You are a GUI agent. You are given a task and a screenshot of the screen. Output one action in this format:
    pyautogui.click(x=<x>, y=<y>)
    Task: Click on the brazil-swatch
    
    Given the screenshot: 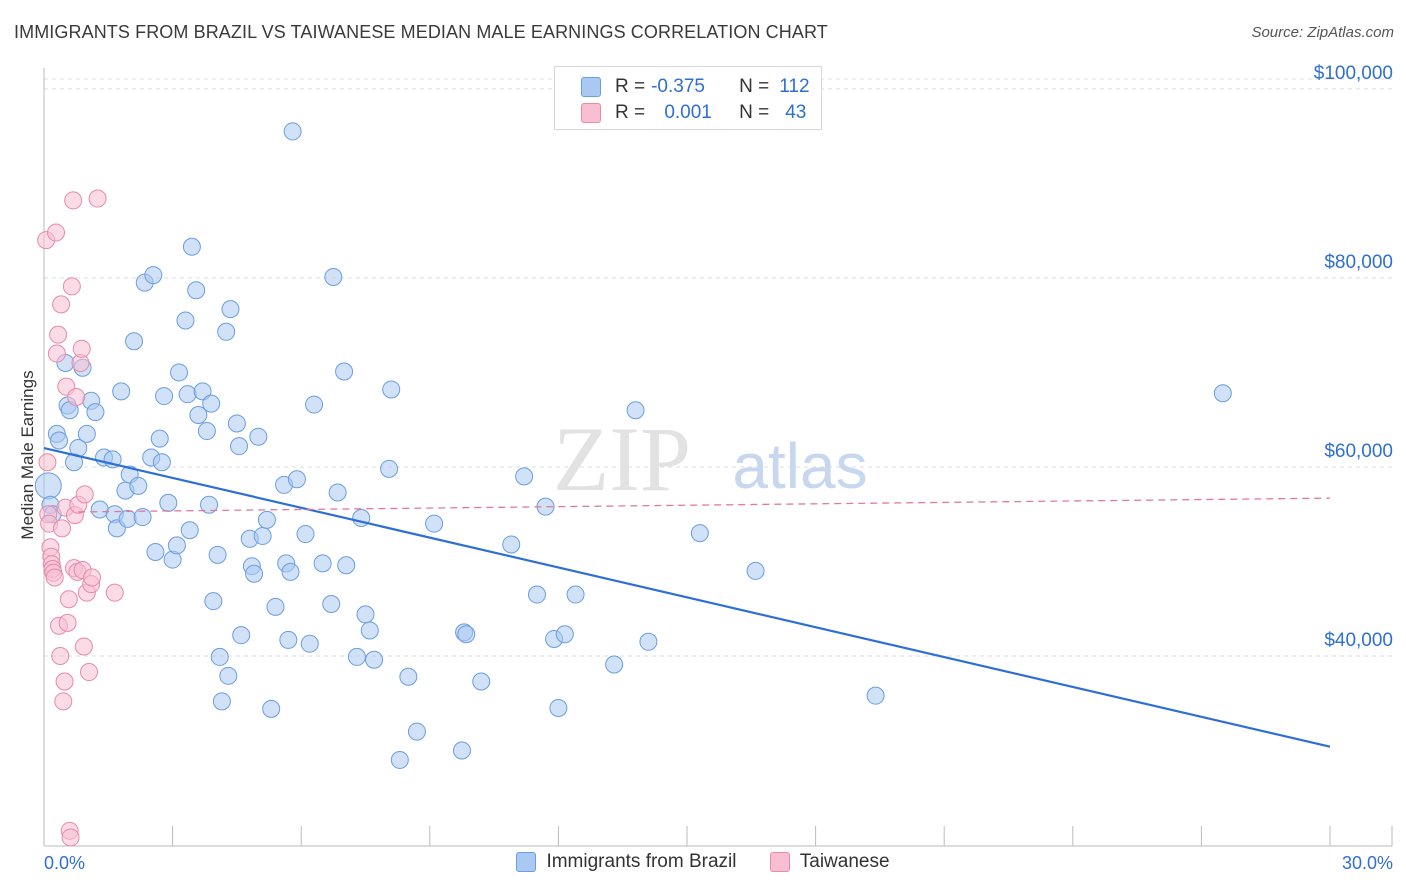 What is the action you would take?
    pyautogui.click(x=591, y=87)
    